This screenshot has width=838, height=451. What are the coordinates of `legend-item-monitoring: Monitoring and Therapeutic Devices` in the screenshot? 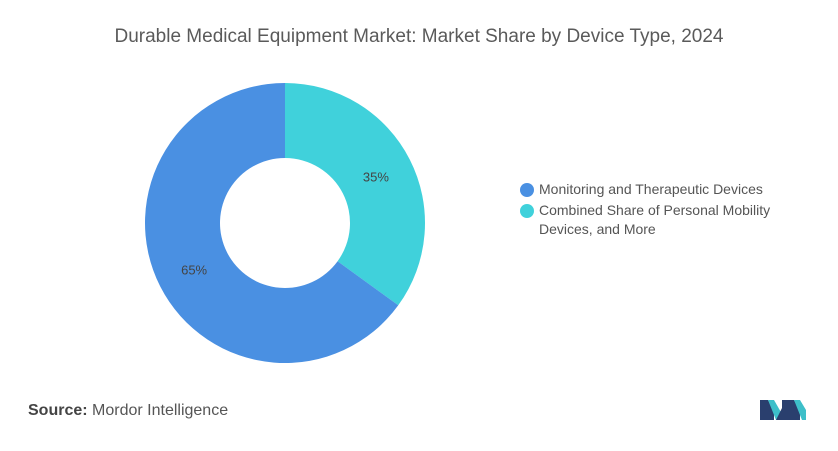 It's located at (670, 189).